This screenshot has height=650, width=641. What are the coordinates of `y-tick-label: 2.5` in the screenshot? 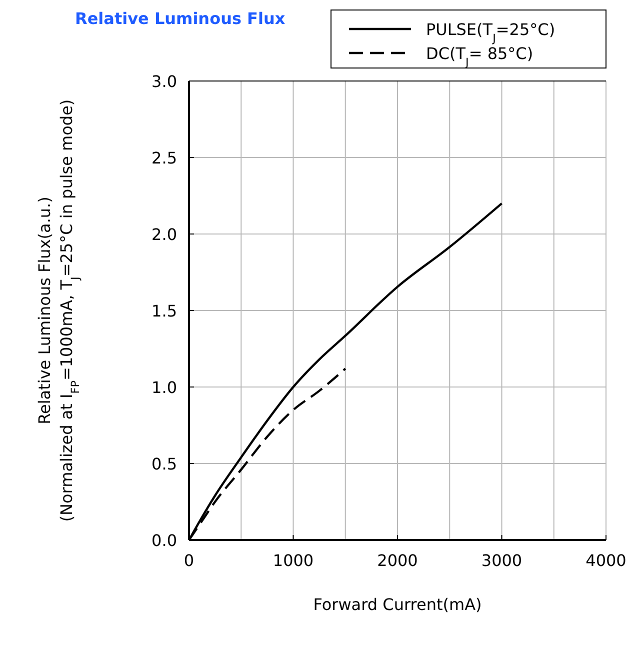 It's located at (164, 158).